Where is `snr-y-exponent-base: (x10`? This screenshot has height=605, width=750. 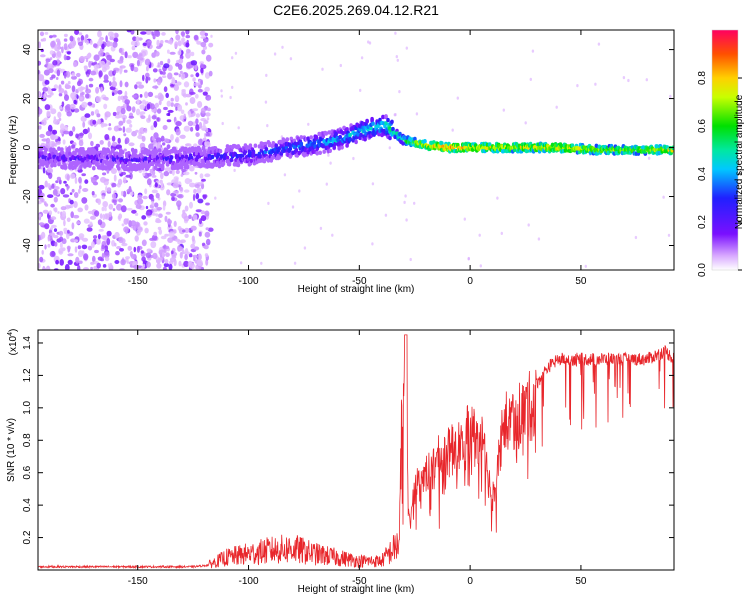
snr-y-exponent-base: (x10 is located at coordinates (13, 345).